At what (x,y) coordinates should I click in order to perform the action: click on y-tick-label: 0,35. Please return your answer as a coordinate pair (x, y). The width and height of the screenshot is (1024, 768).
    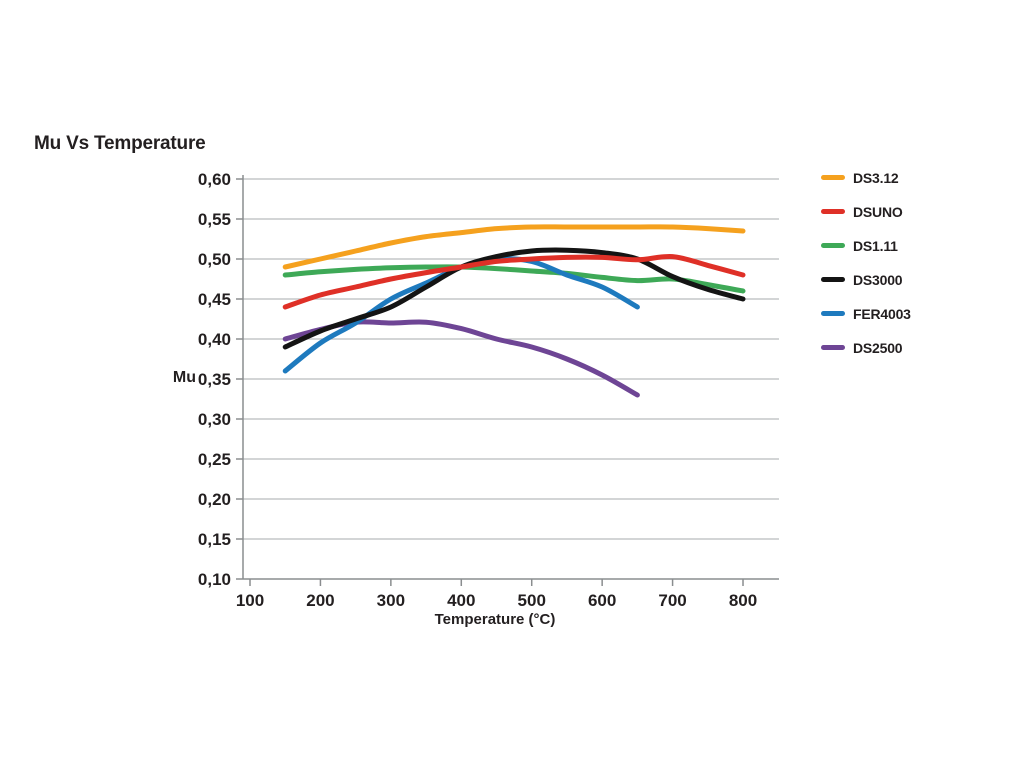
    Looking at the image, I should click on (214, 379).